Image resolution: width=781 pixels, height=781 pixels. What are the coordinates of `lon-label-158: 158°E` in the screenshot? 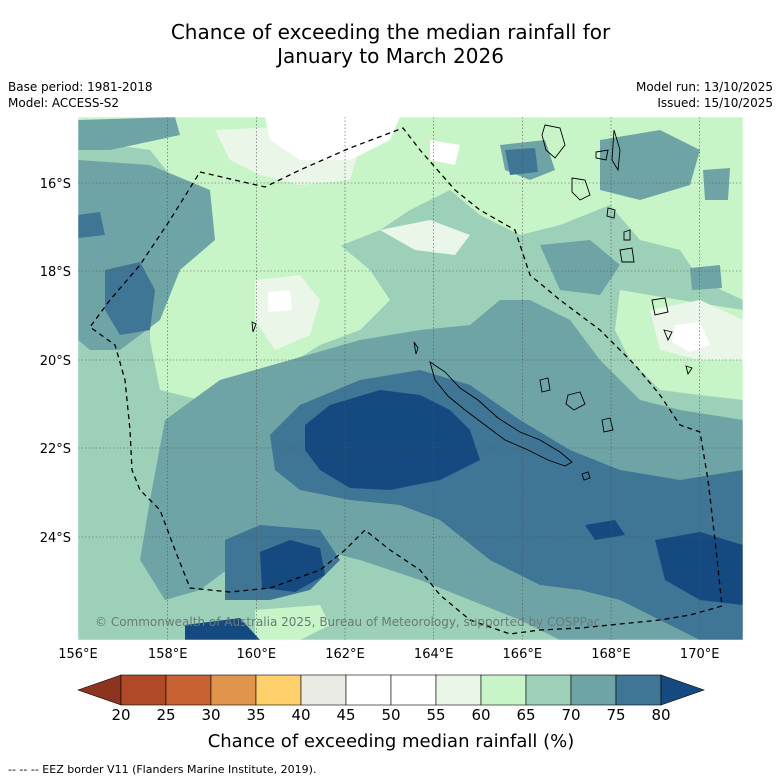 It's located at (168, 654).